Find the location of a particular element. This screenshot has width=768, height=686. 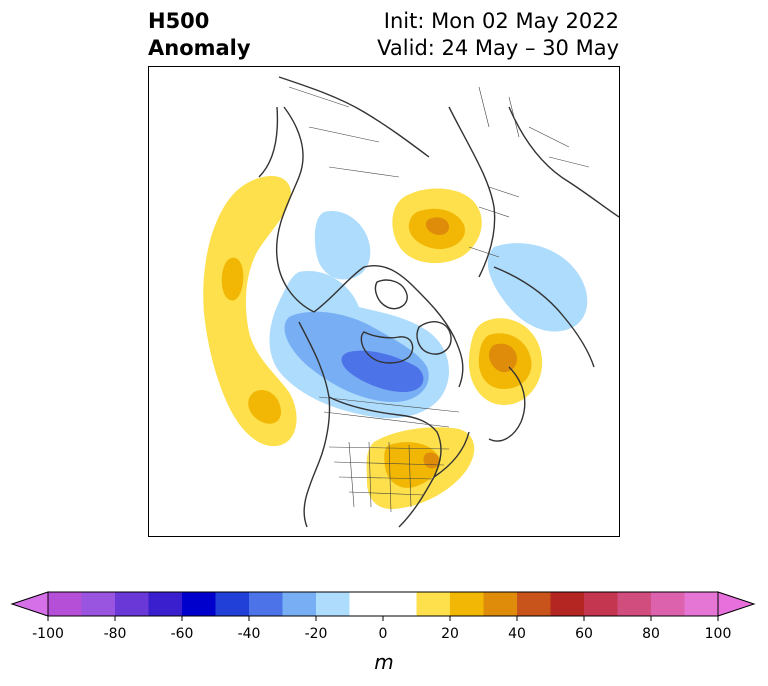

colorbar: -100 -80 -60 -40 -20 0 20 40 60 80 100 is located at coordinates (383, 616).